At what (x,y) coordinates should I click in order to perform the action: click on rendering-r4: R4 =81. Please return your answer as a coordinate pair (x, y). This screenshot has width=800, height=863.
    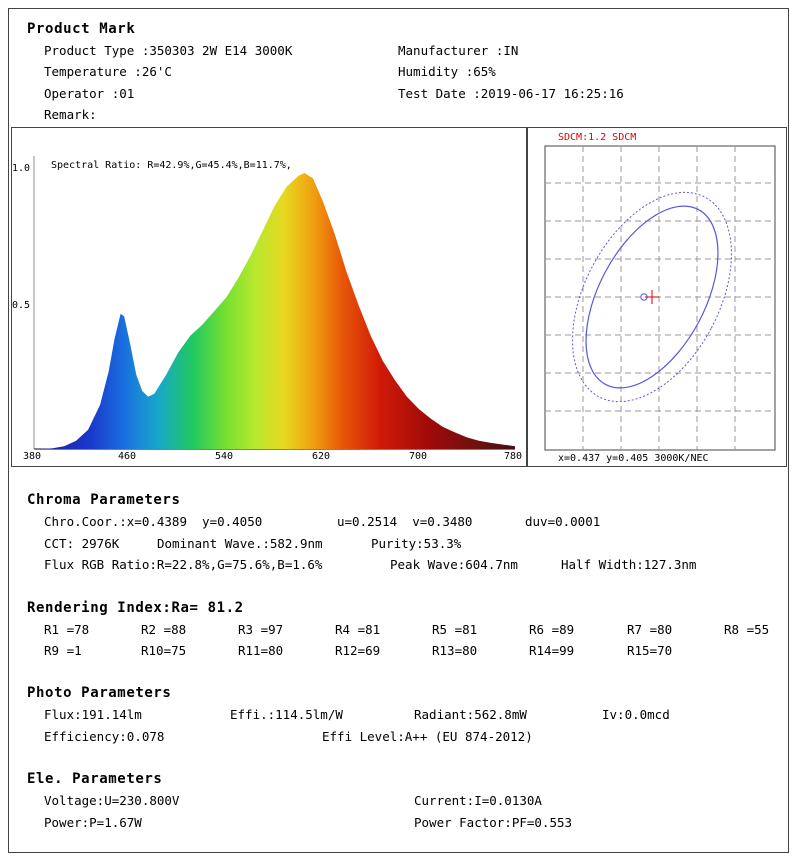
    Looking at the image, I should click on (358, 629).